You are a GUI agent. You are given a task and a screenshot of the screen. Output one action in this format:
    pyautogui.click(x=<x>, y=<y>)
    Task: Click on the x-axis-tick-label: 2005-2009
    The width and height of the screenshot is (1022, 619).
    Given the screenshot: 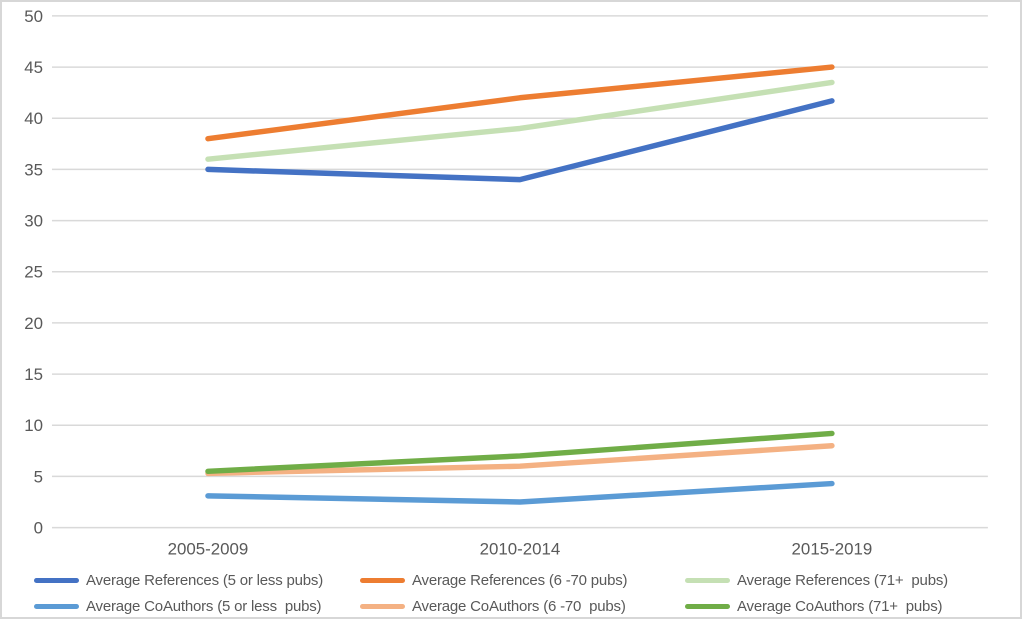 What is the action you would take?
    pyautogui.click(x=208, y=548)
    